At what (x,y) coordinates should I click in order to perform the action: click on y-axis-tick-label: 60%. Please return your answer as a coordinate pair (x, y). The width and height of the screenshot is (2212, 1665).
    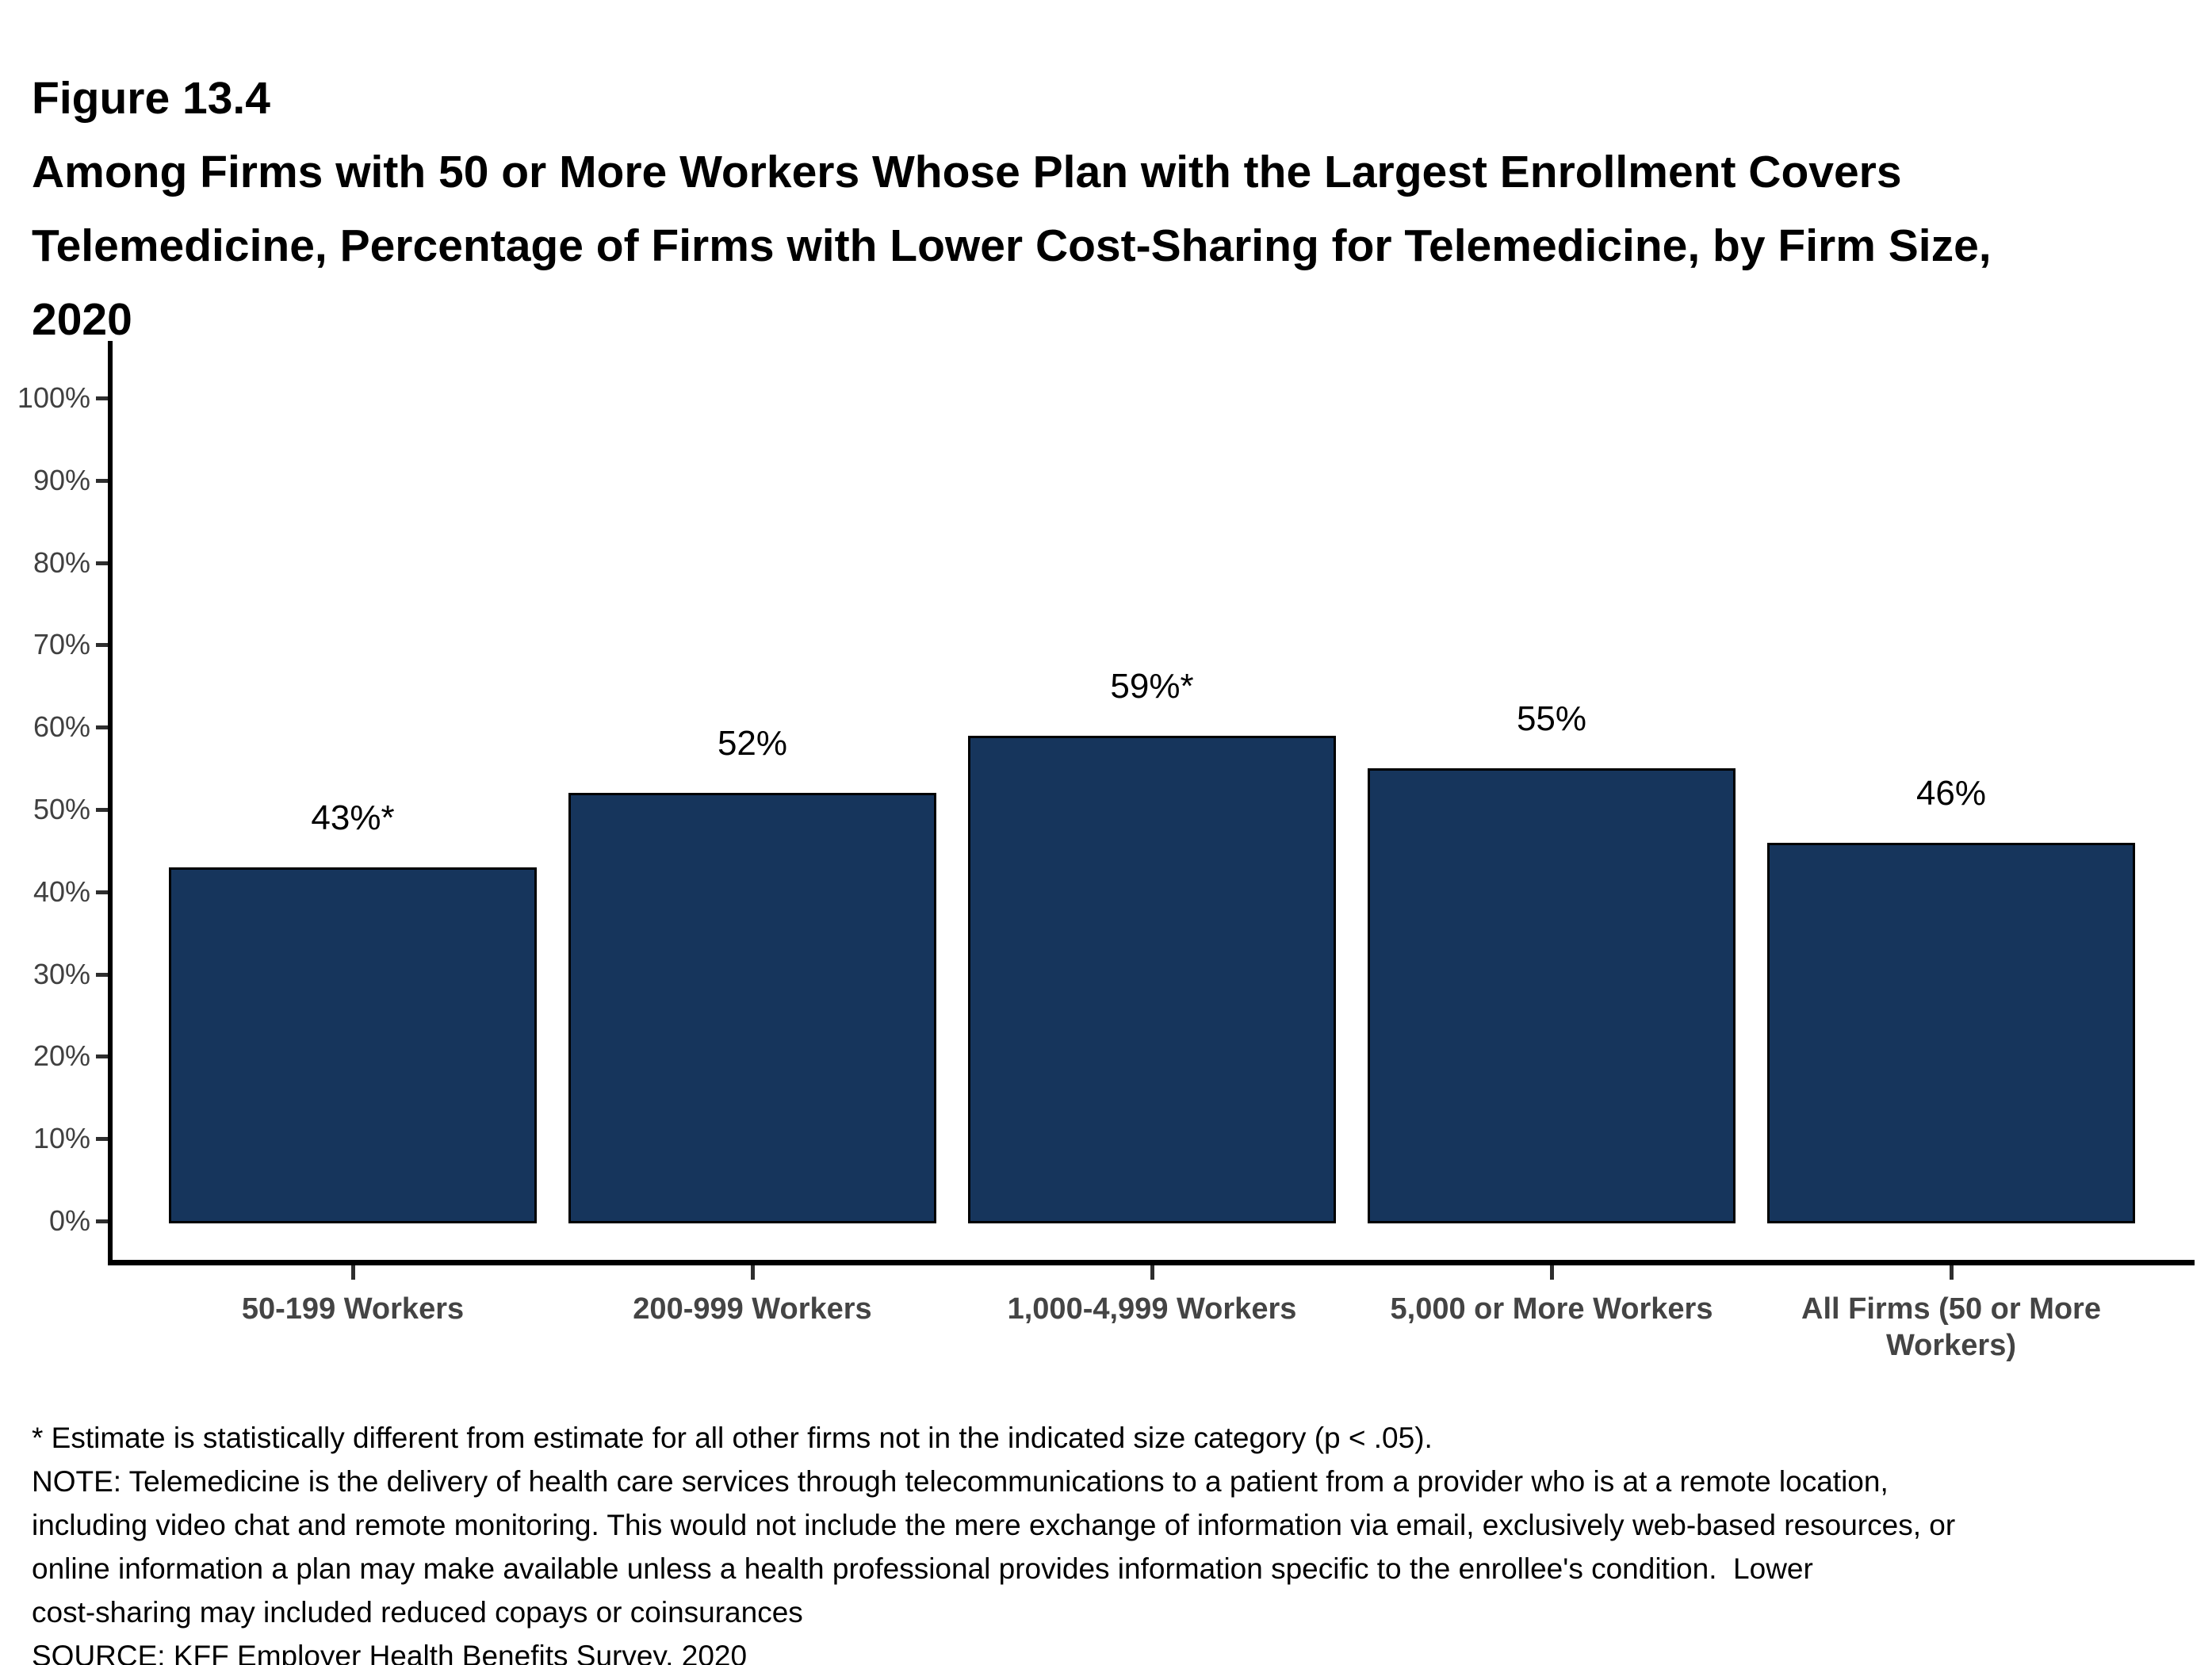
    Looking at the image, I should click on (61, 727).